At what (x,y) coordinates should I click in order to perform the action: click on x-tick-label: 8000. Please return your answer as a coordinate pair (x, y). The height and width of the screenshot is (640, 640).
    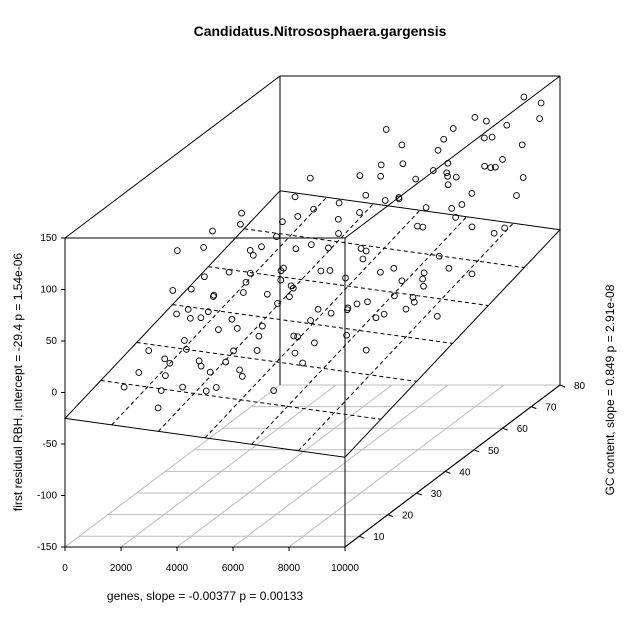
    Looking at the image, I should click on (289, 568).